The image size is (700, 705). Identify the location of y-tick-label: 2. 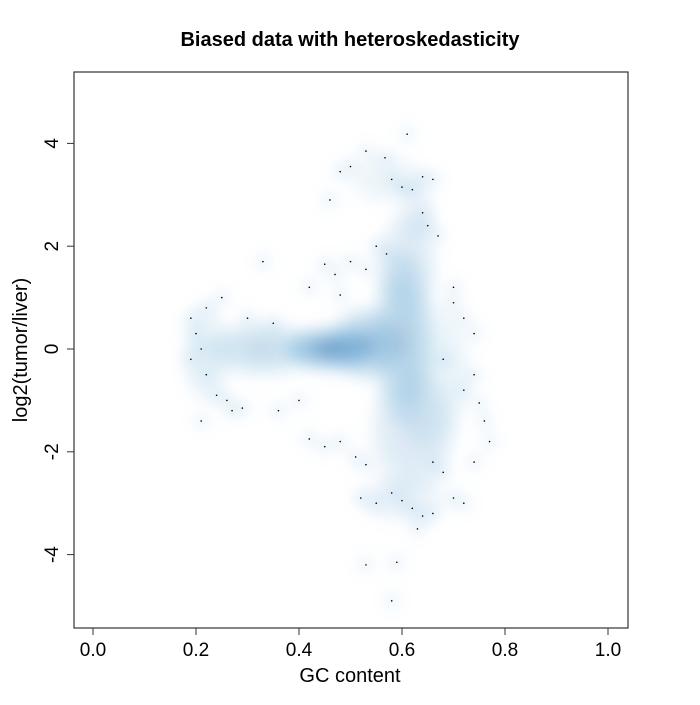
(52, 246).